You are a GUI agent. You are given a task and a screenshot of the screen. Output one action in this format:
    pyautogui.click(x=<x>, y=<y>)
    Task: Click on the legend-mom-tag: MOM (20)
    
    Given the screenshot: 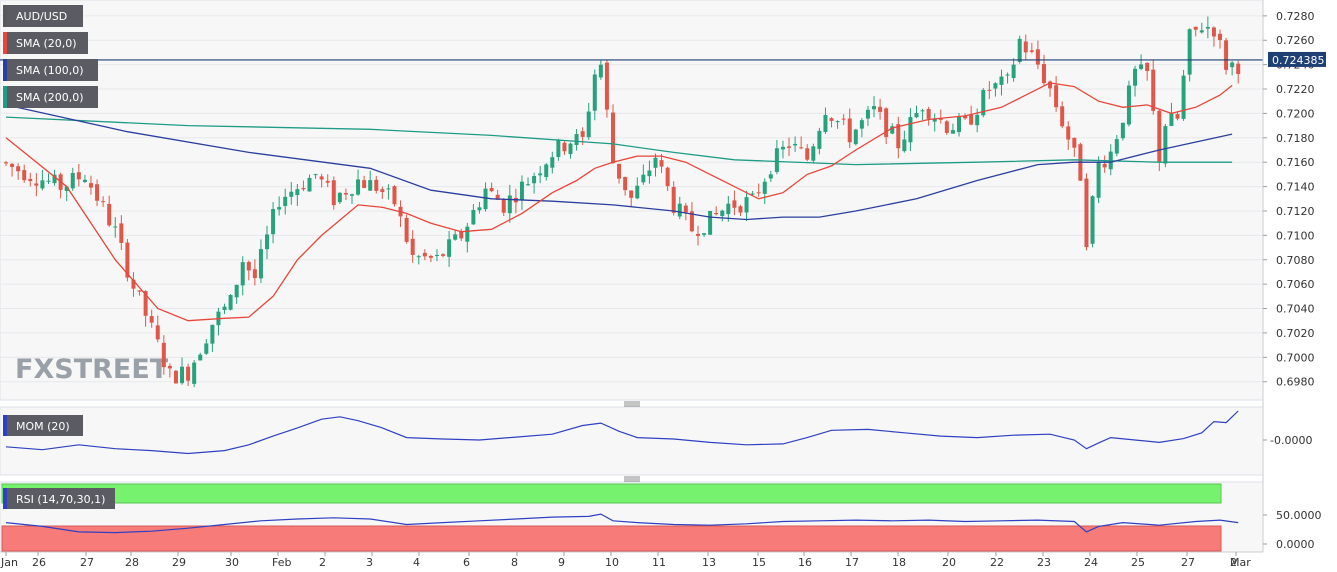 What is the action you would take?
    pyautogui.click(x=43, y=425)
    